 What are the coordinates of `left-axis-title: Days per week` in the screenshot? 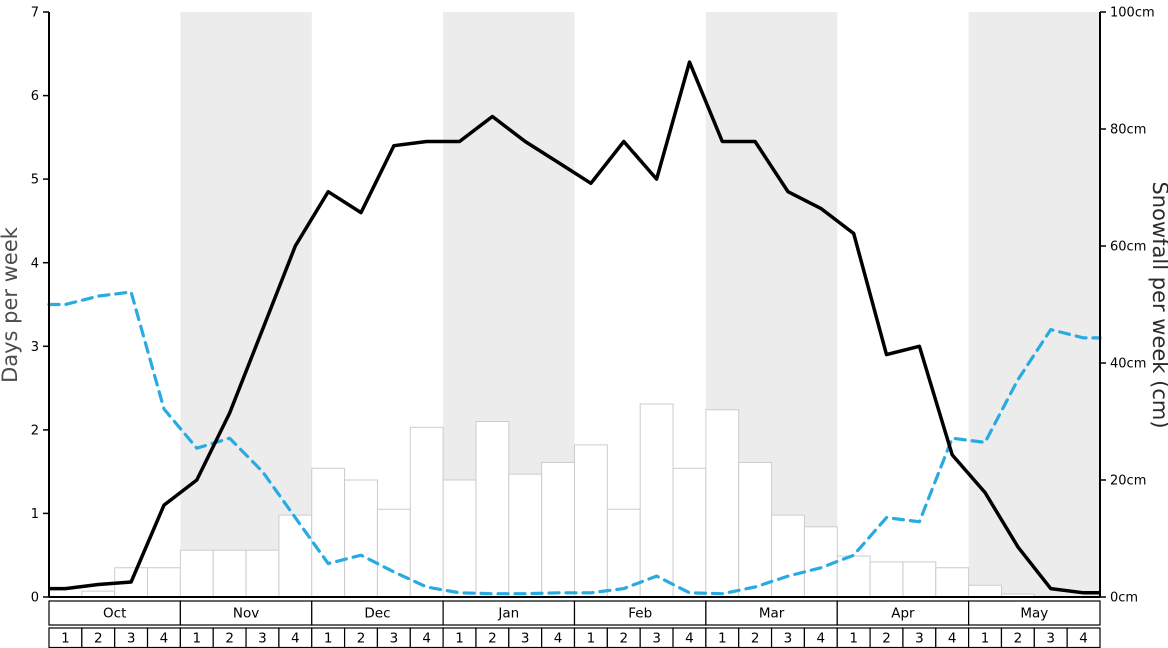 It's located at (11, 304).